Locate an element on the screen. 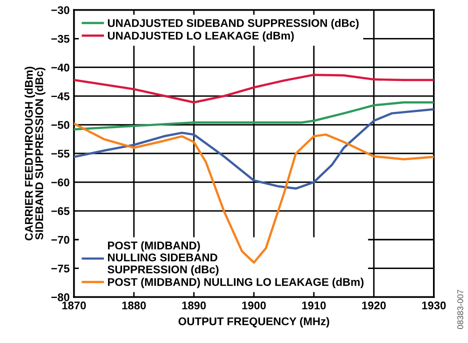 This screenshot has width=468, height=343. y-tick-label: −55 is located at coordinates (60, 154).